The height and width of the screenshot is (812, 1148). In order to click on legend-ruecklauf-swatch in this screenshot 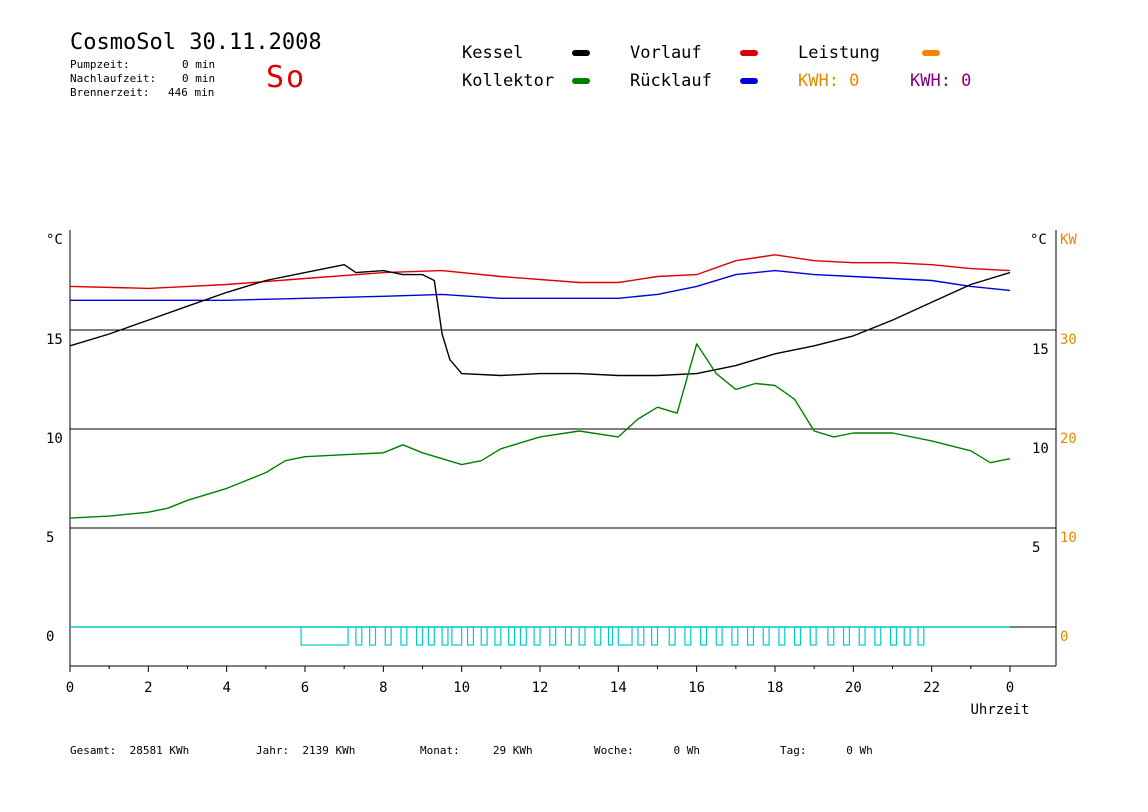, I will do `click(749, 81)`.